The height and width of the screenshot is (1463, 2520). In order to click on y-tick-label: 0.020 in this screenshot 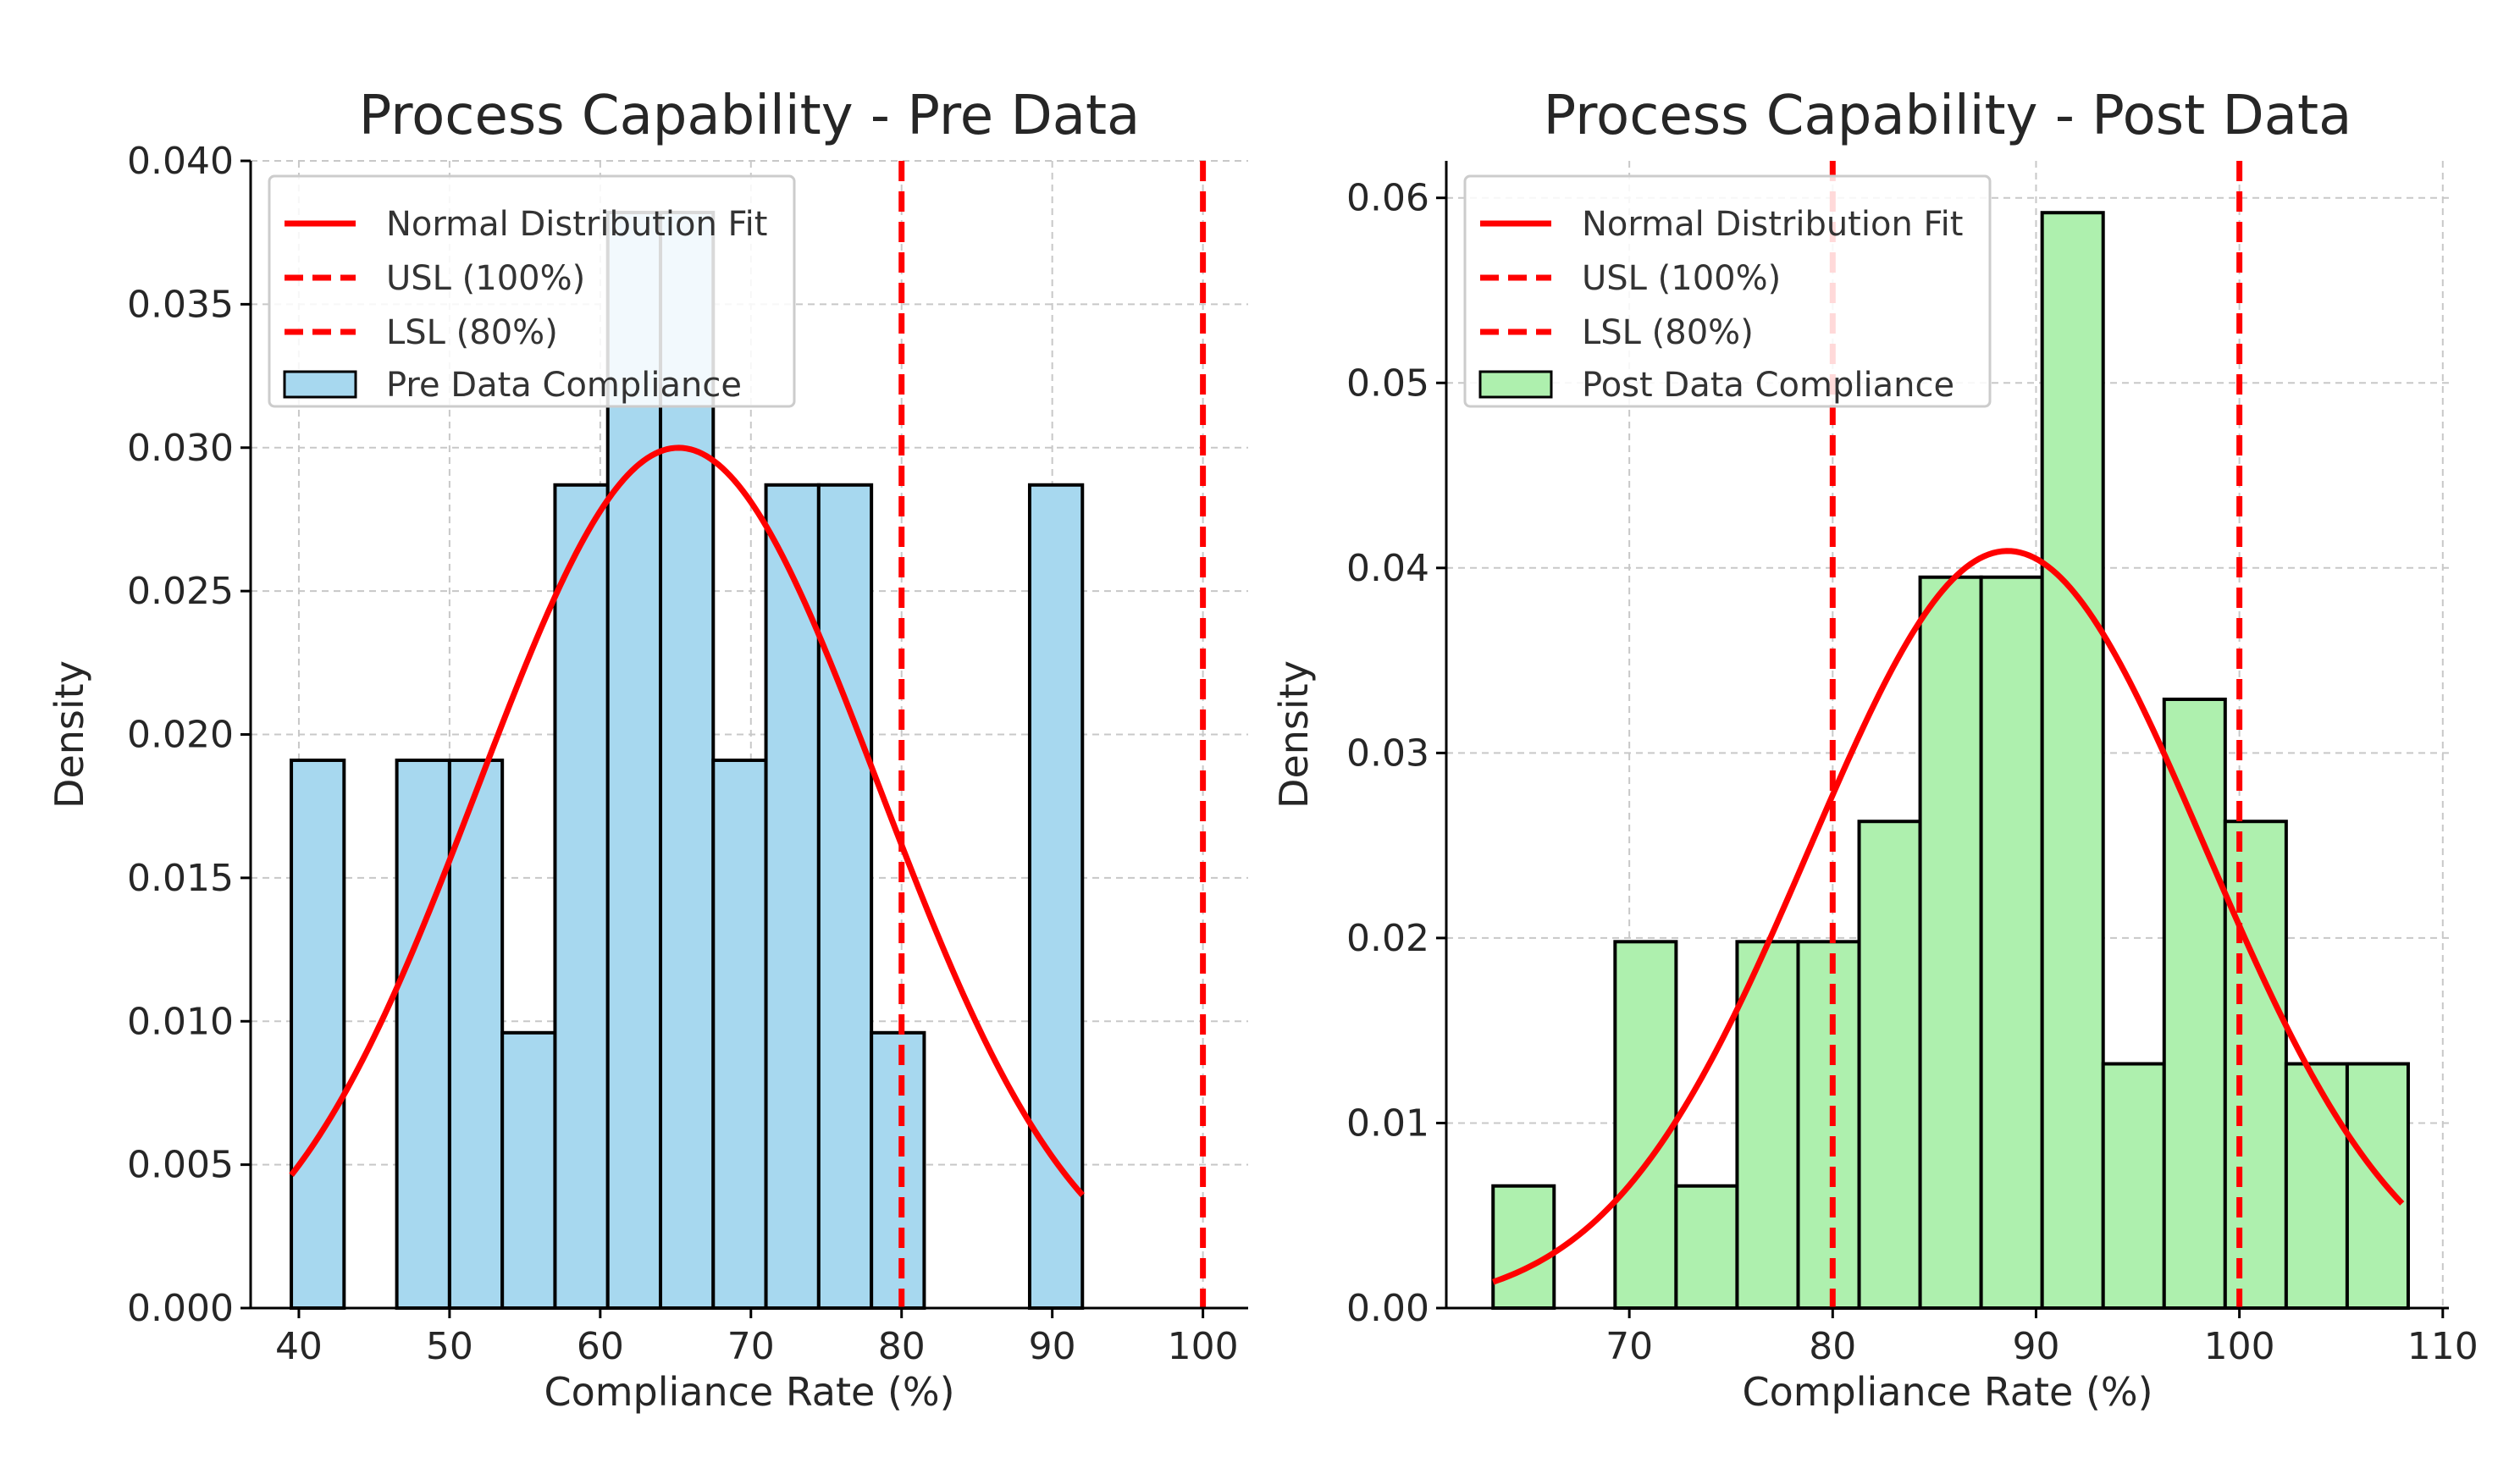, I will do `click(180, 735)`.